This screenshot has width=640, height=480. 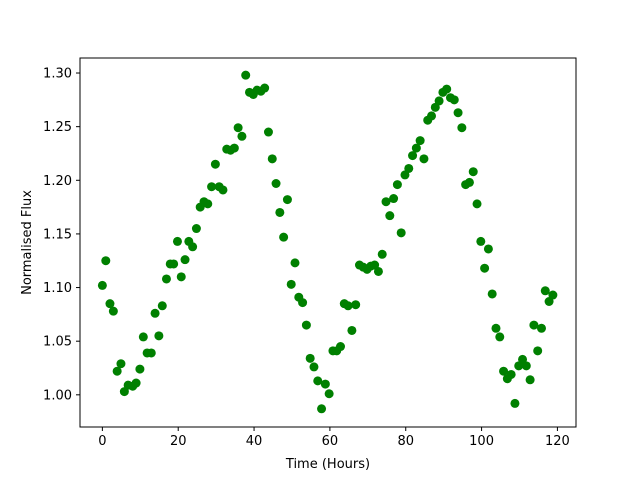 I want to click on x-tick-label: 80, so click(x=405, y=441).